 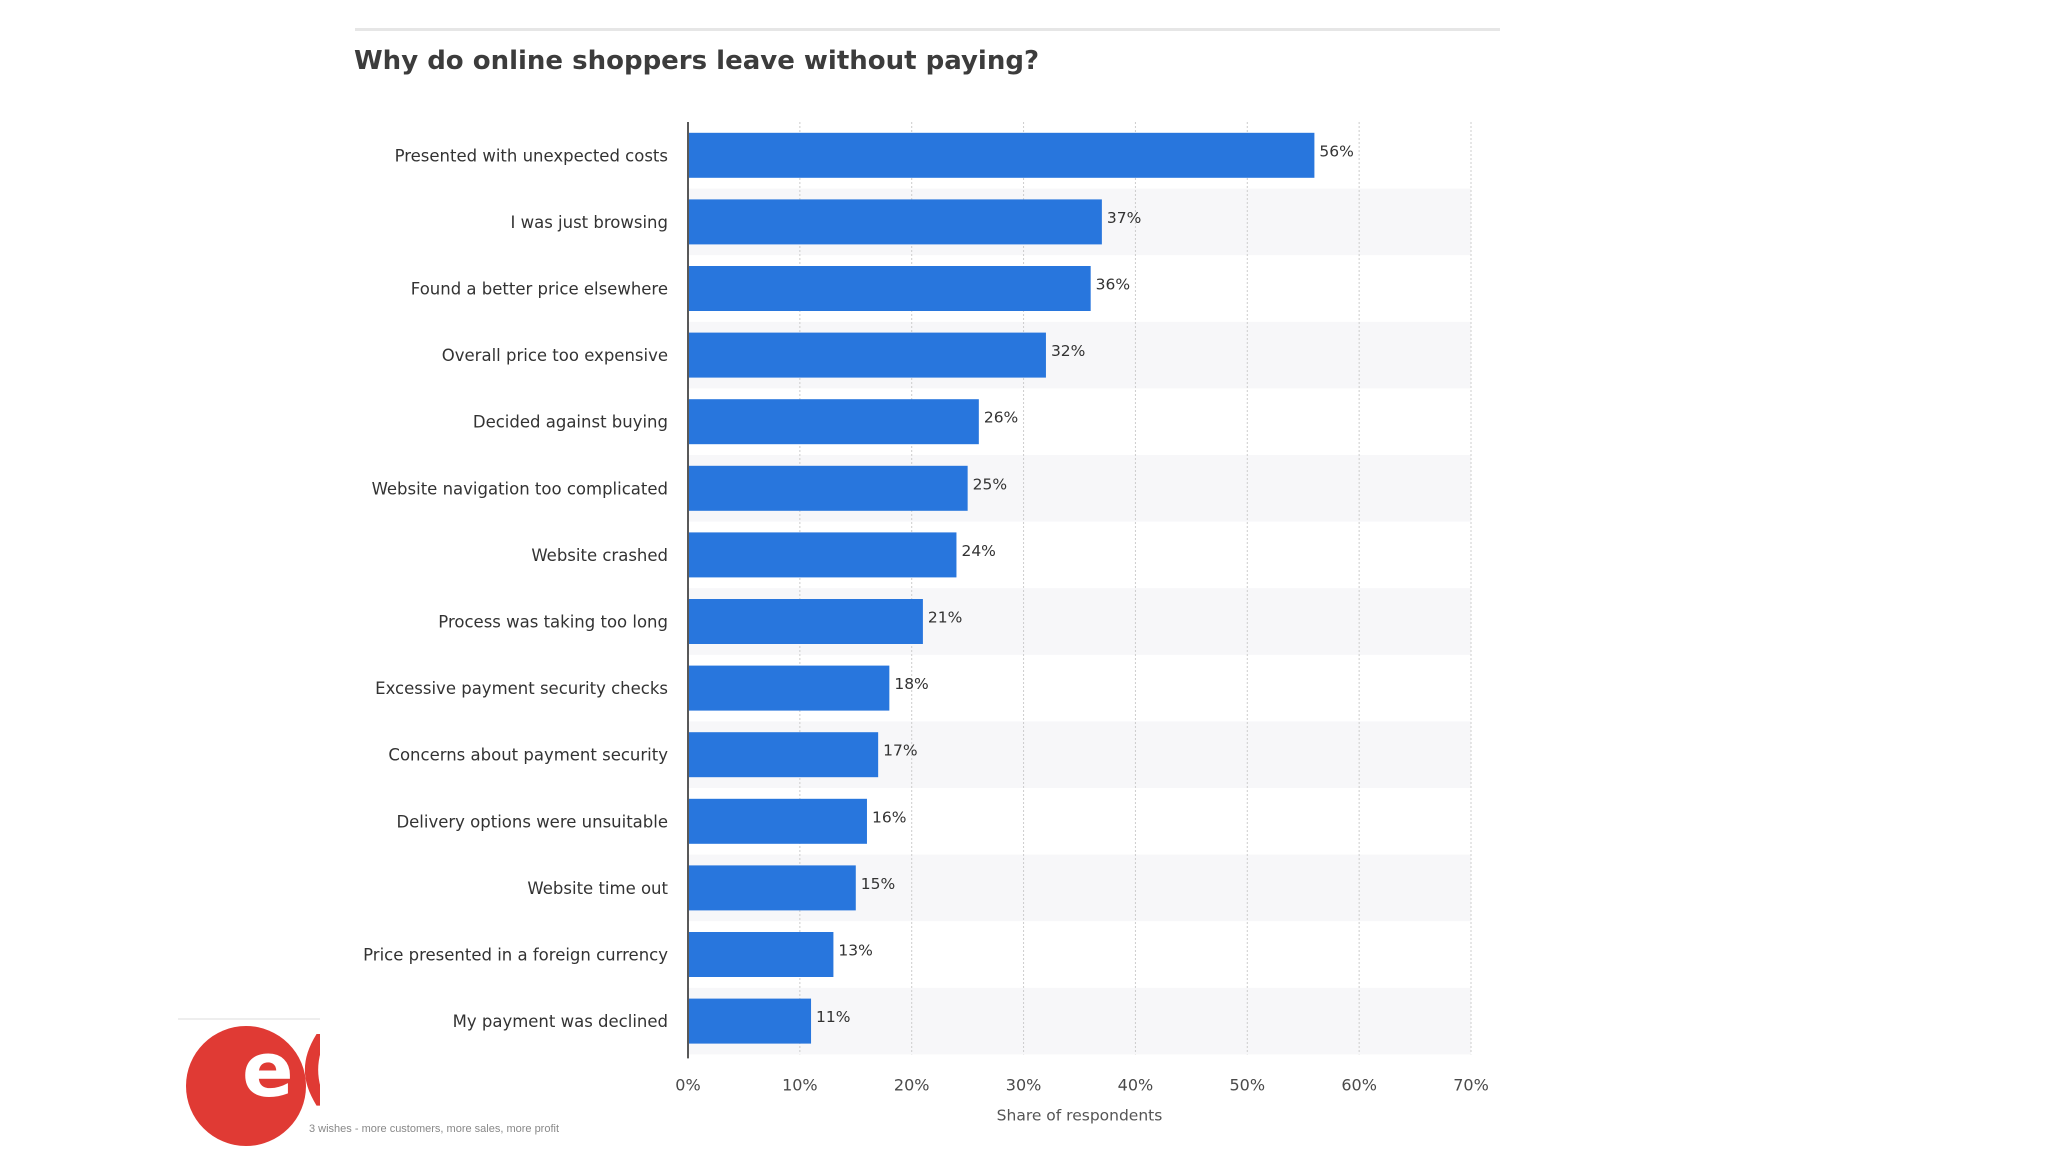 What do you see at coordinates (521, 688) in the screenshot?
I see `category-label: Excessive payment security checks` at bounding box center [521, 688].